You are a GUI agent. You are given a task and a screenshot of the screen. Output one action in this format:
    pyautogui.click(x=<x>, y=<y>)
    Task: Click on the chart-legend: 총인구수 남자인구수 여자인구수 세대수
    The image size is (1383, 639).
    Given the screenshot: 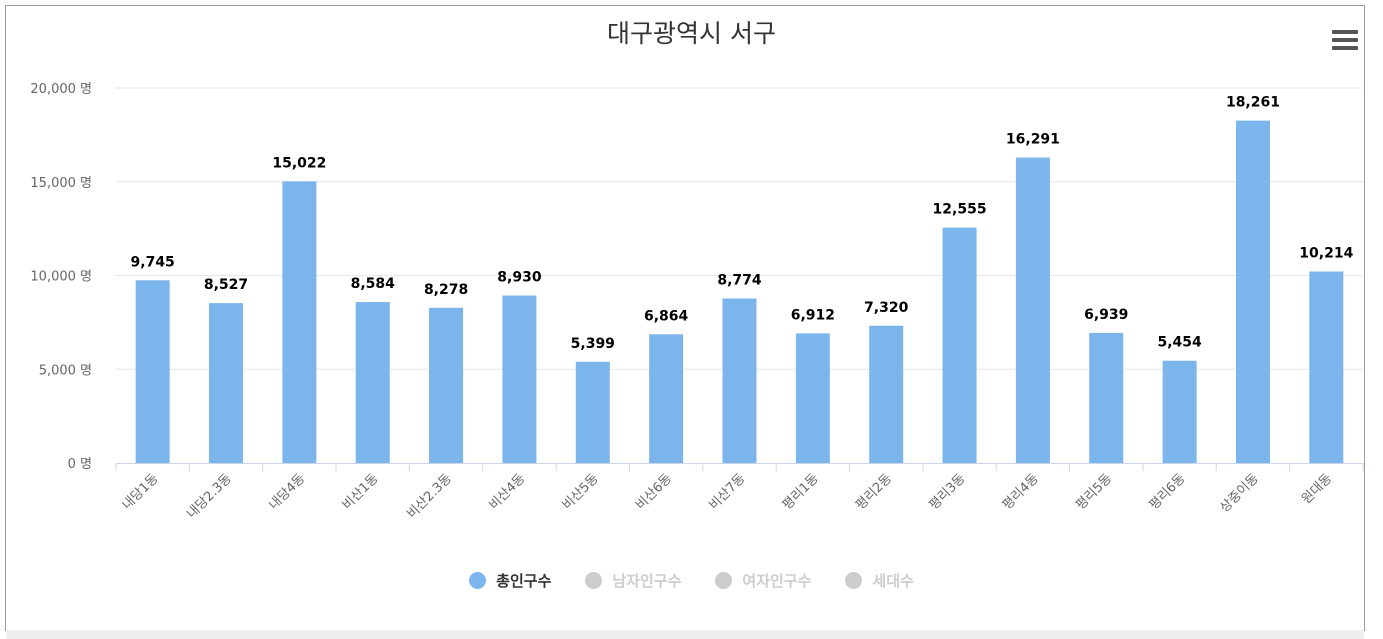 What is the action you would take?
    pyautogui.click(x=691, y=580)
    